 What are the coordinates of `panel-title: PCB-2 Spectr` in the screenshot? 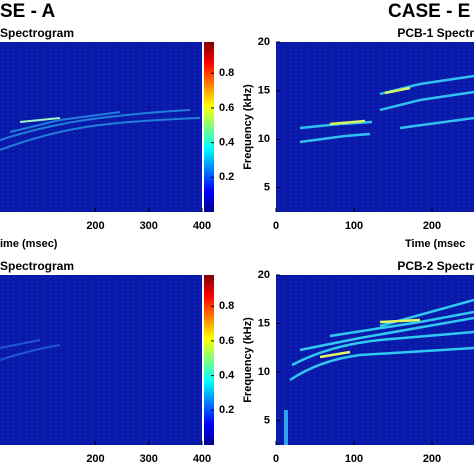 It's located at (435, 266).